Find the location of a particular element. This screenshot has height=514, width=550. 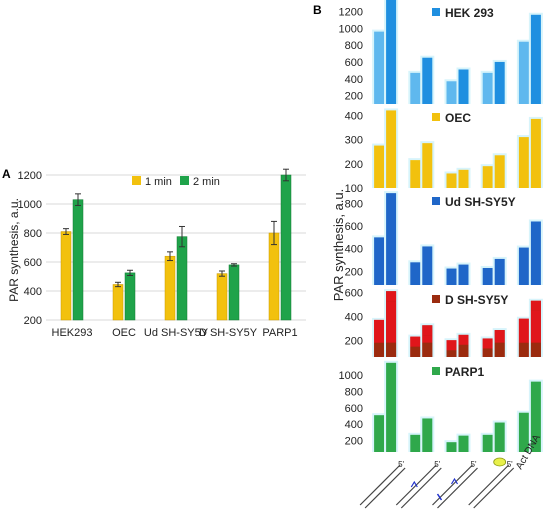

panel-title: PARP1 is located at coordinates (464, 372).